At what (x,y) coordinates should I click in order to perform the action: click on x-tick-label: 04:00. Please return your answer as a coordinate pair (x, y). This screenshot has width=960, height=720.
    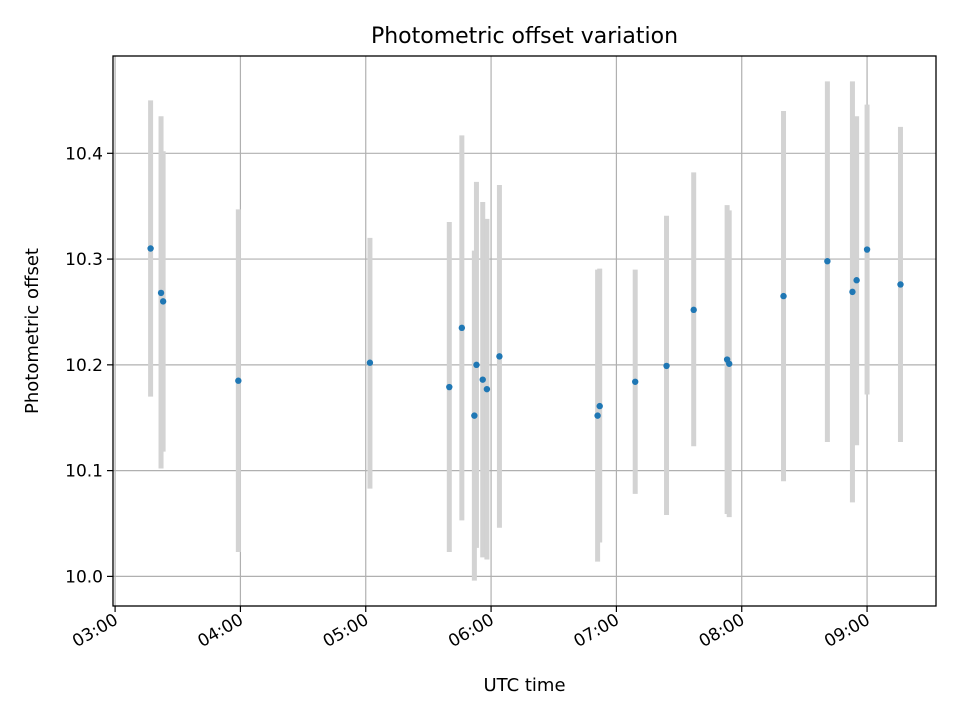
    Looking at the image, I should click on (220, 631).